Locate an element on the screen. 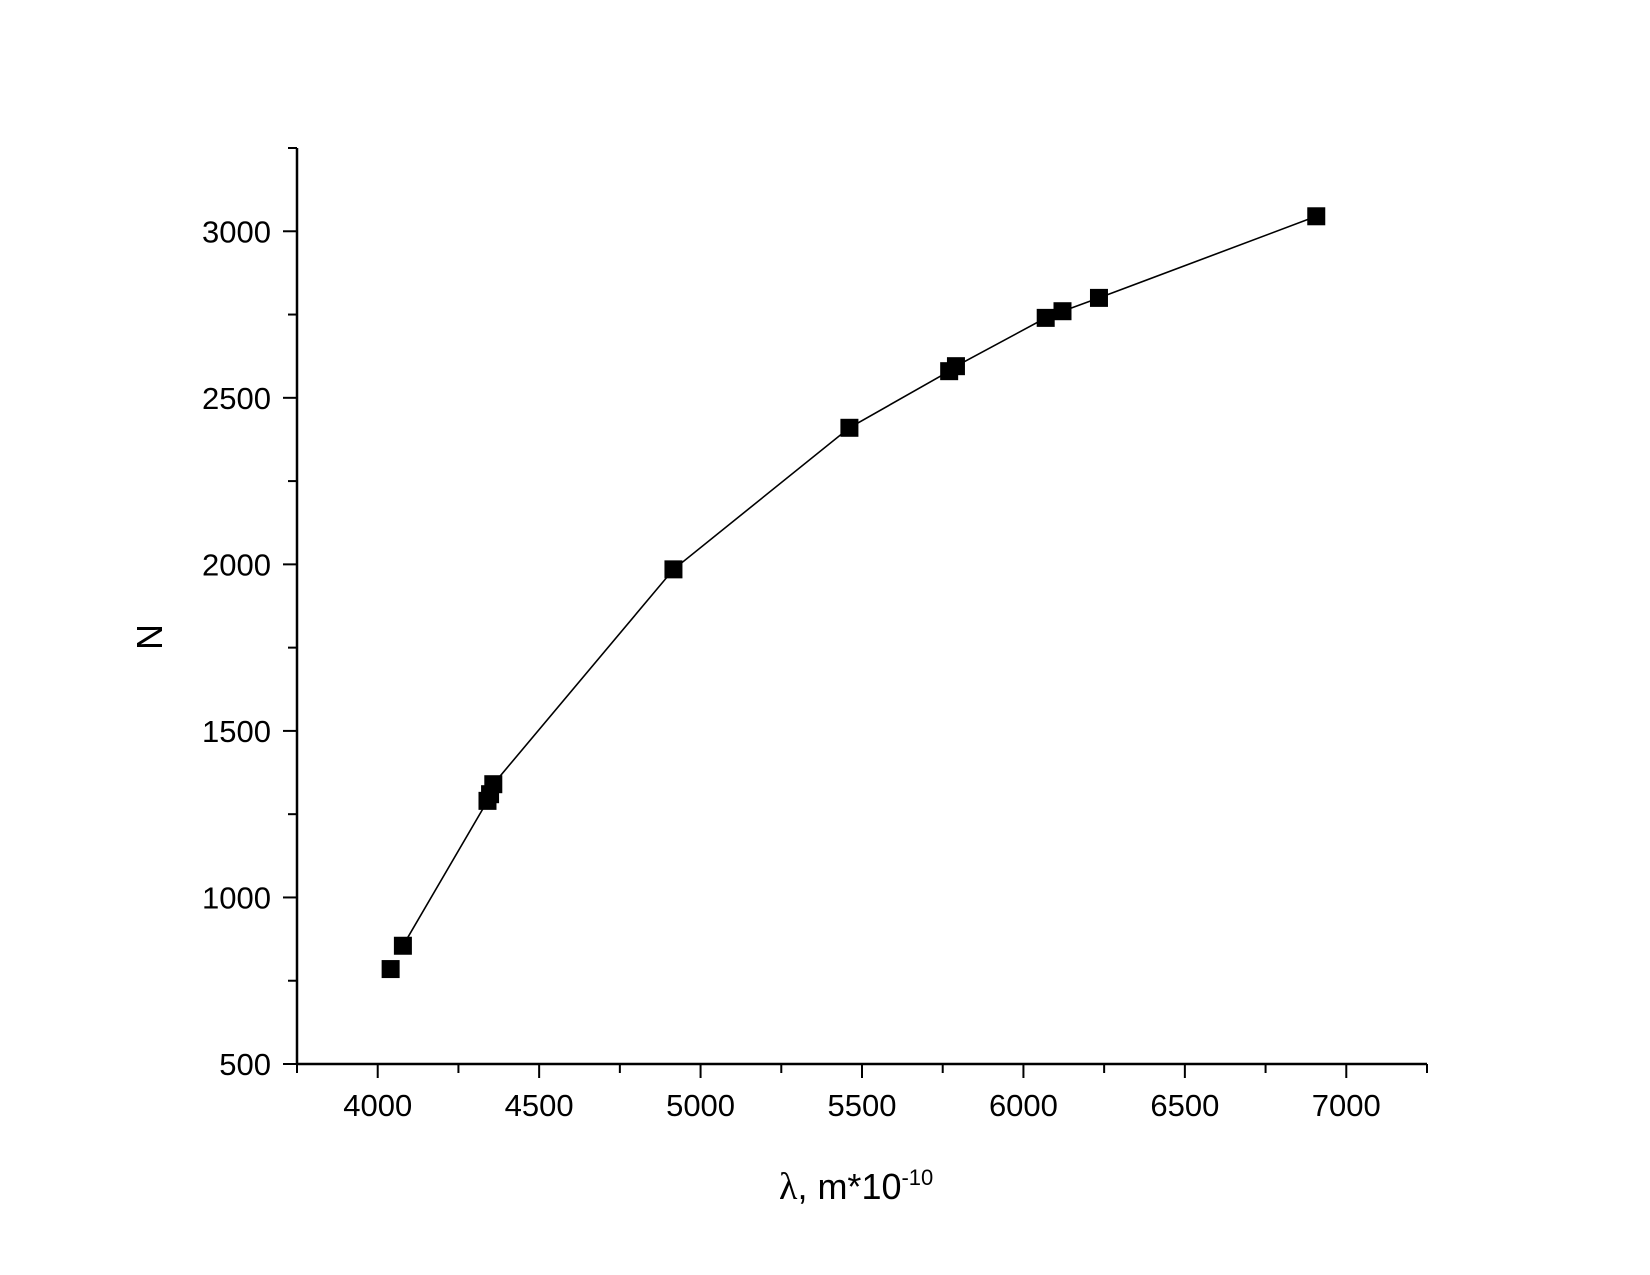 The image size is (1650, 1275). y-tick-label: 1000 is located at coordinates (236, 897).